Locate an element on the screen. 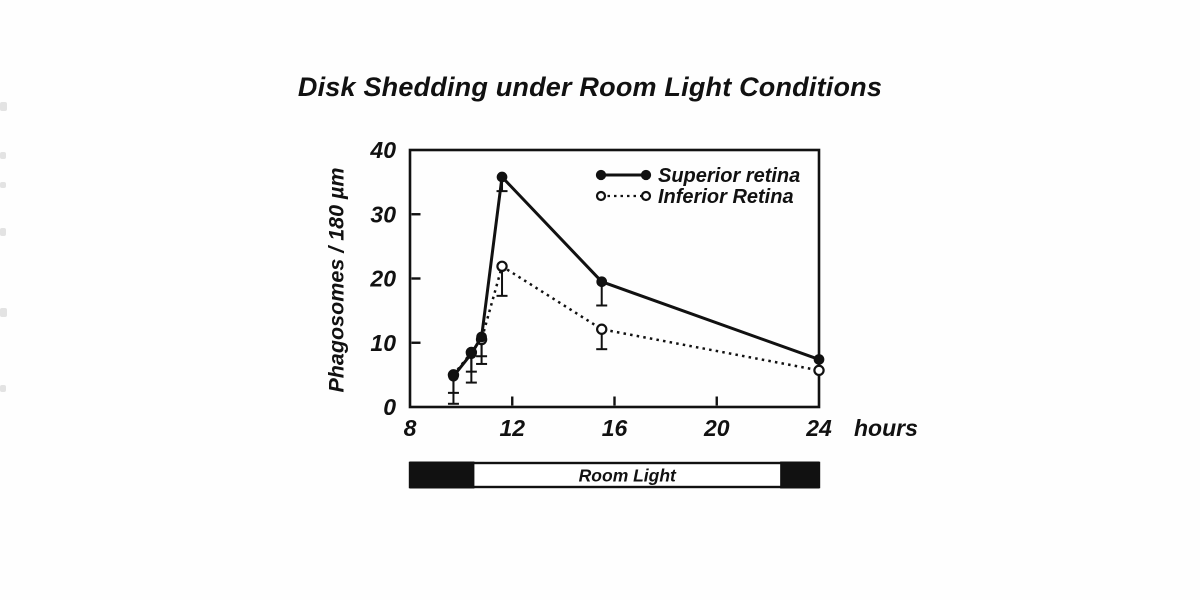 This screenshot has height=600, width=1200. x-tick-label: 12 is located at coordinates (512, 428).